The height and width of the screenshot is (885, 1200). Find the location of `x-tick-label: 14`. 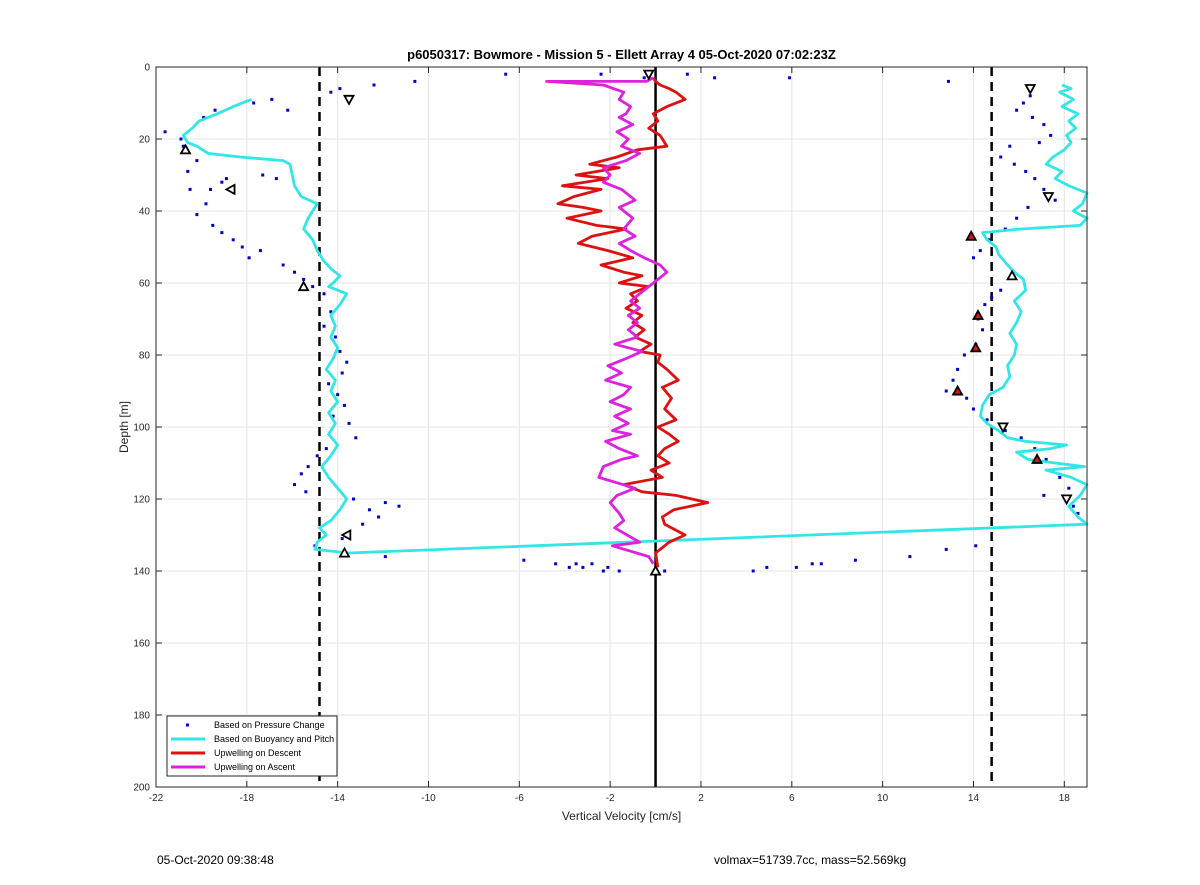

x-tick-label: 14 is located at coordinates (974, 798).